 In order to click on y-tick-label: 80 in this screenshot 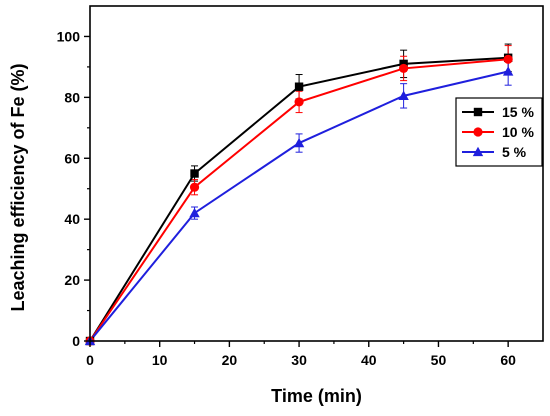, I will do `click(72, 97)`.